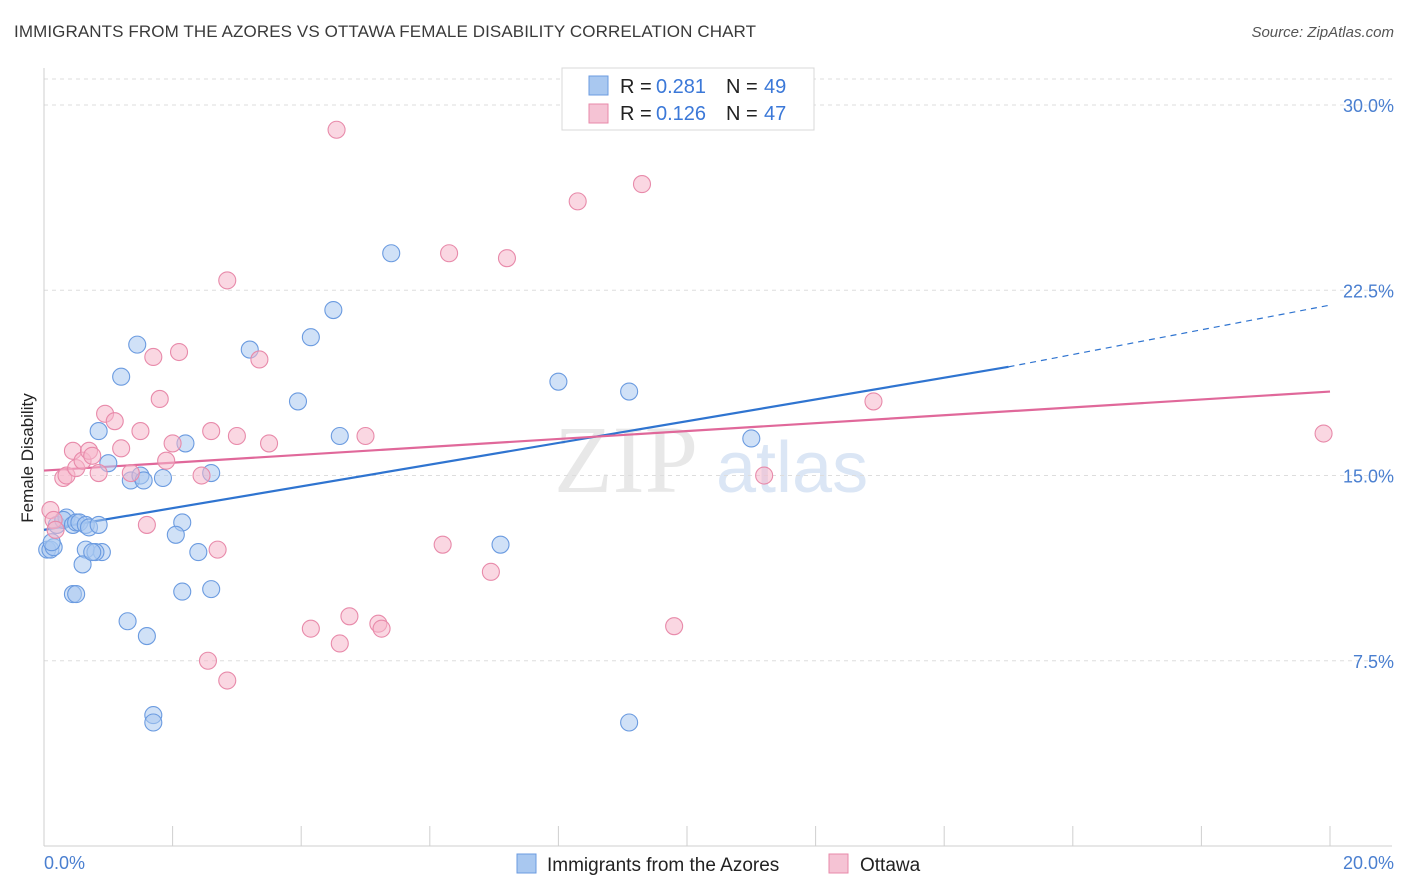 Image resolution: width=1406 pixels, height=892 pixels. Describe the element at coordinates (890, 865) in the screenshot. I see `bottom-legend-label-ottawa: Ottawa` at that location.